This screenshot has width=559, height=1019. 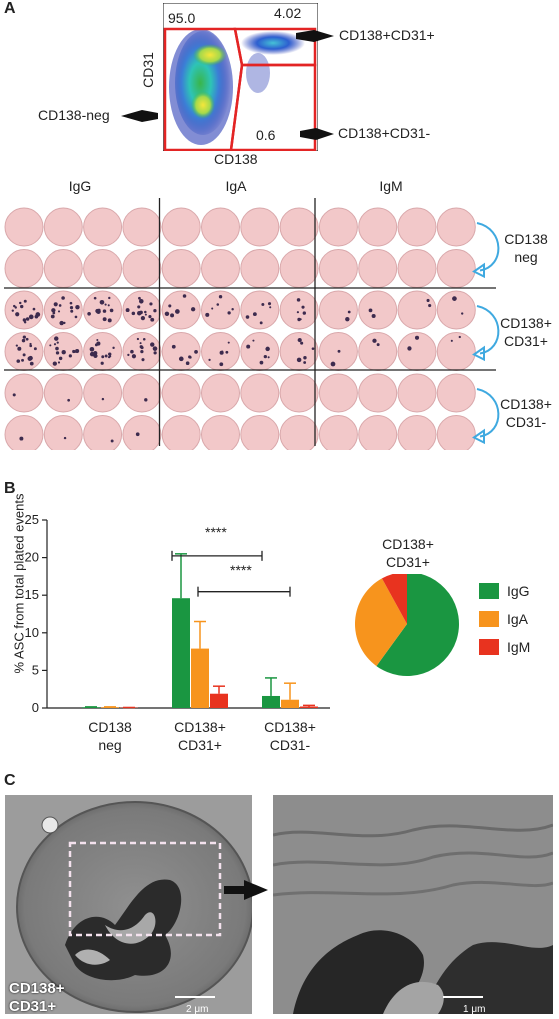 I want to click on flow-plot, so click(x=240, y=77).